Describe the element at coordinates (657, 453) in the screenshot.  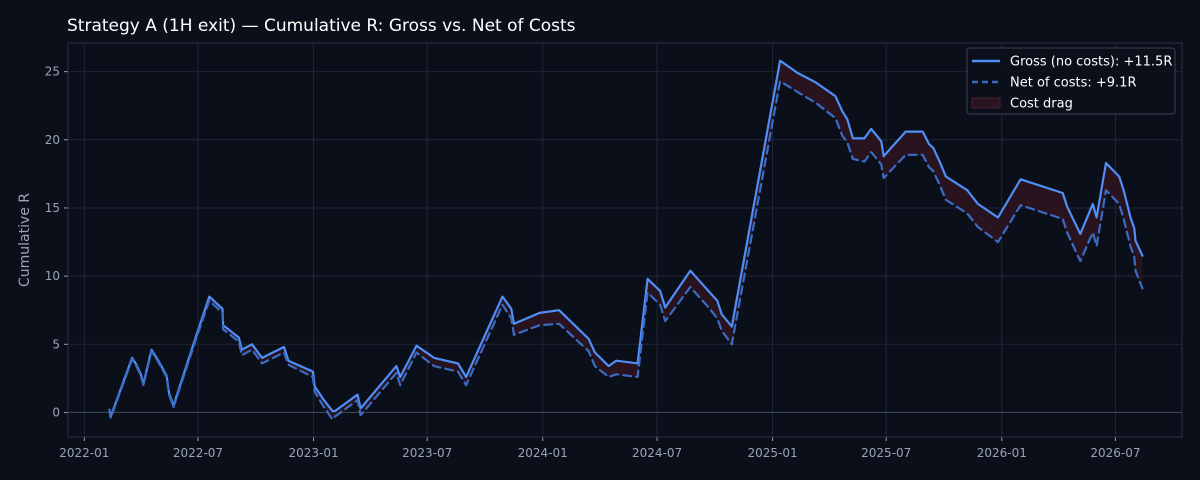
I see `x-tick-label: 2024-07` at that location.